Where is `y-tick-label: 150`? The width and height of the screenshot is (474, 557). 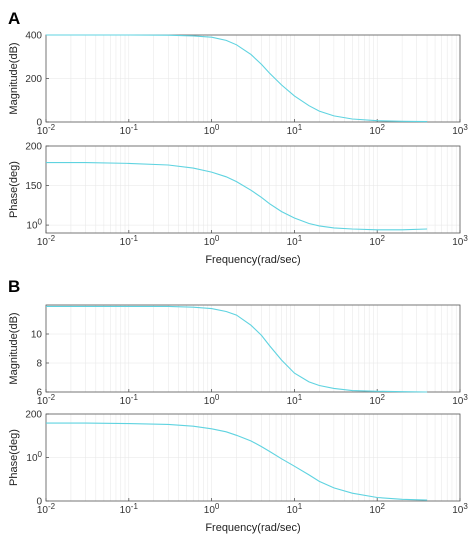 y-tick-label: 150 is located at coordinates (33, 186).